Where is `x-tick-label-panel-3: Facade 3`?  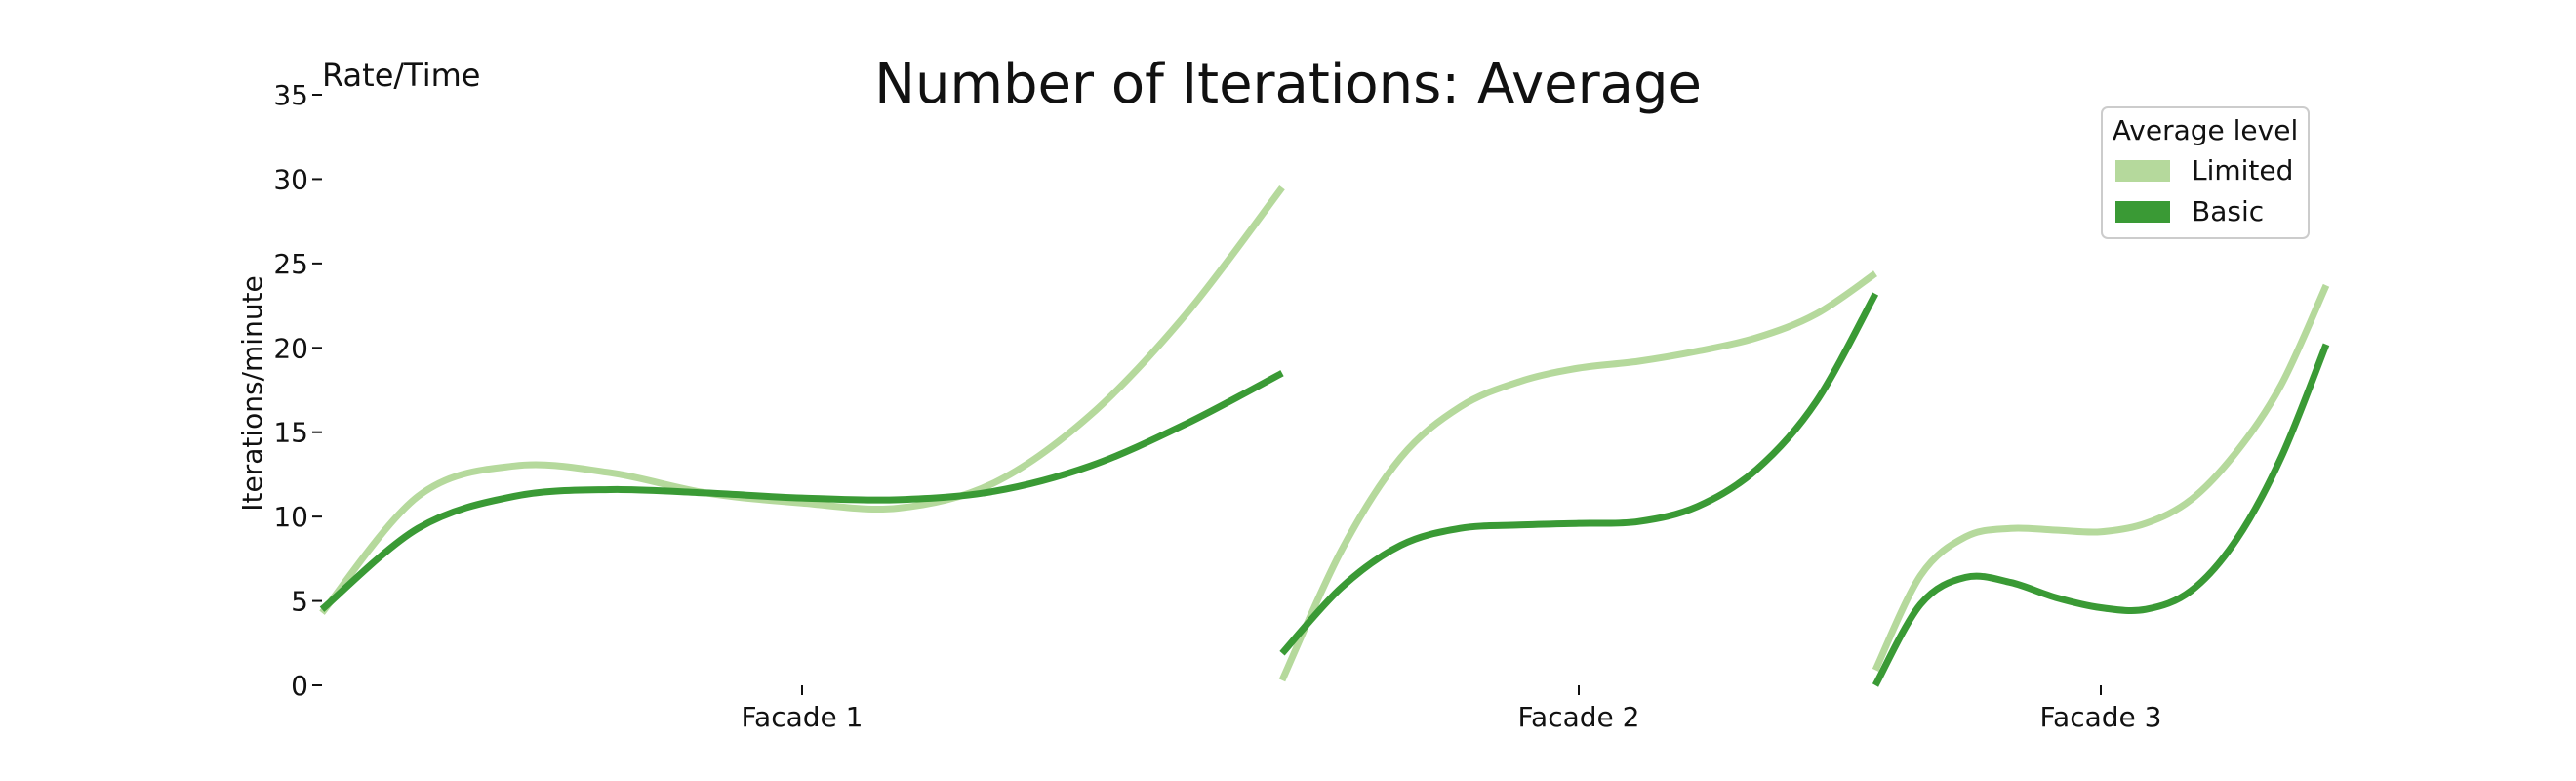 x-tick-label-panel-3: Facade 3 is located at coordinates (2101, 717).